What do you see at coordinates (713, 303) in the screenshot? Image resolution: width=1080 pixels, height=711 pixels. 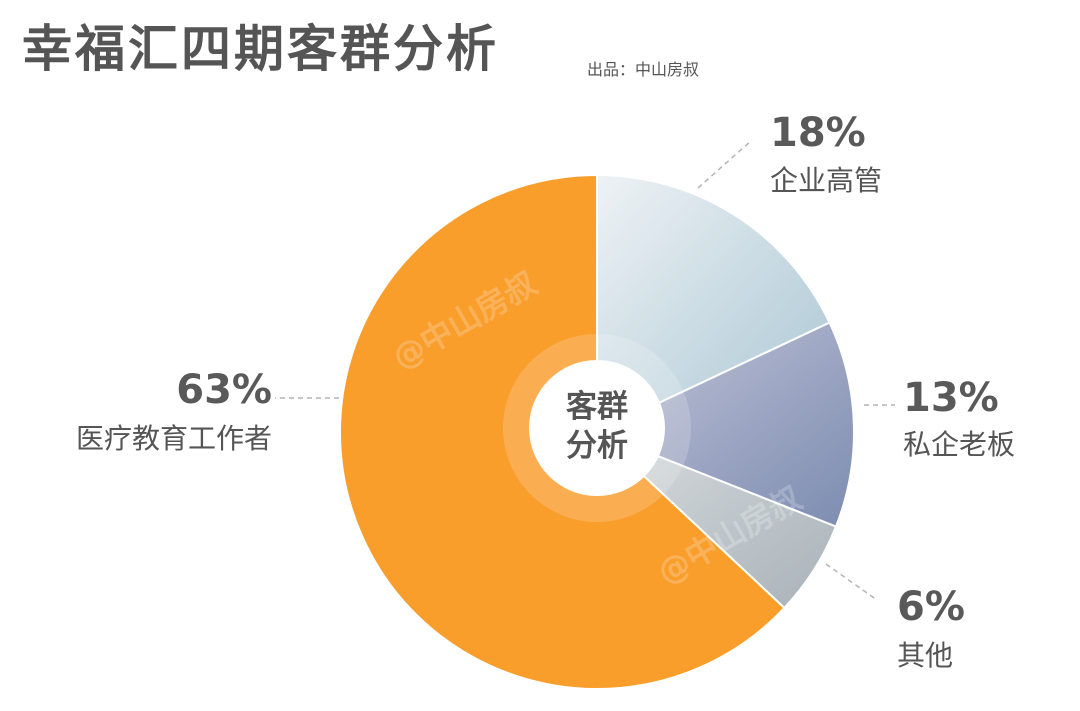 I see `pie-slice-executives` at bounding box center [713, 303].